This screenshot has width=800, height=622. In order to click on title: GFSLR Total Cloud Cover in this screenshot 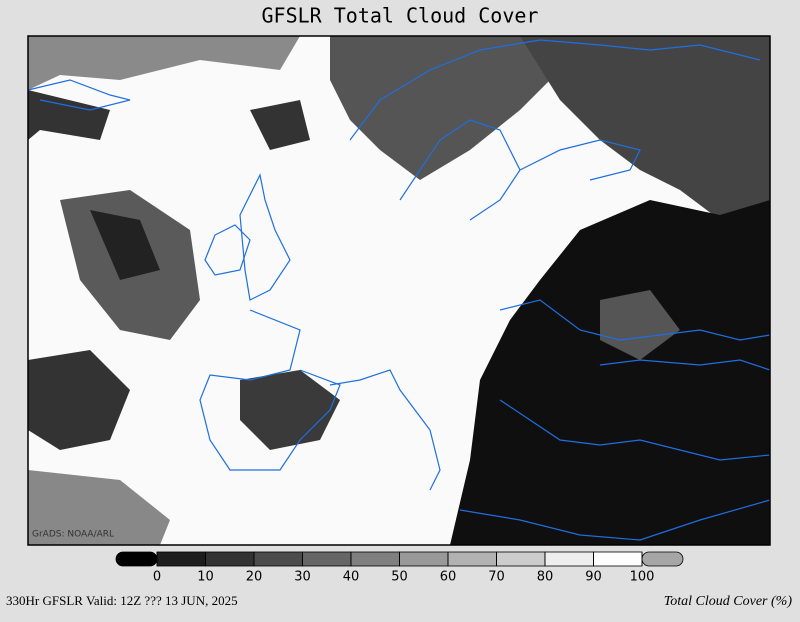, I will do `click(400, 16)`.